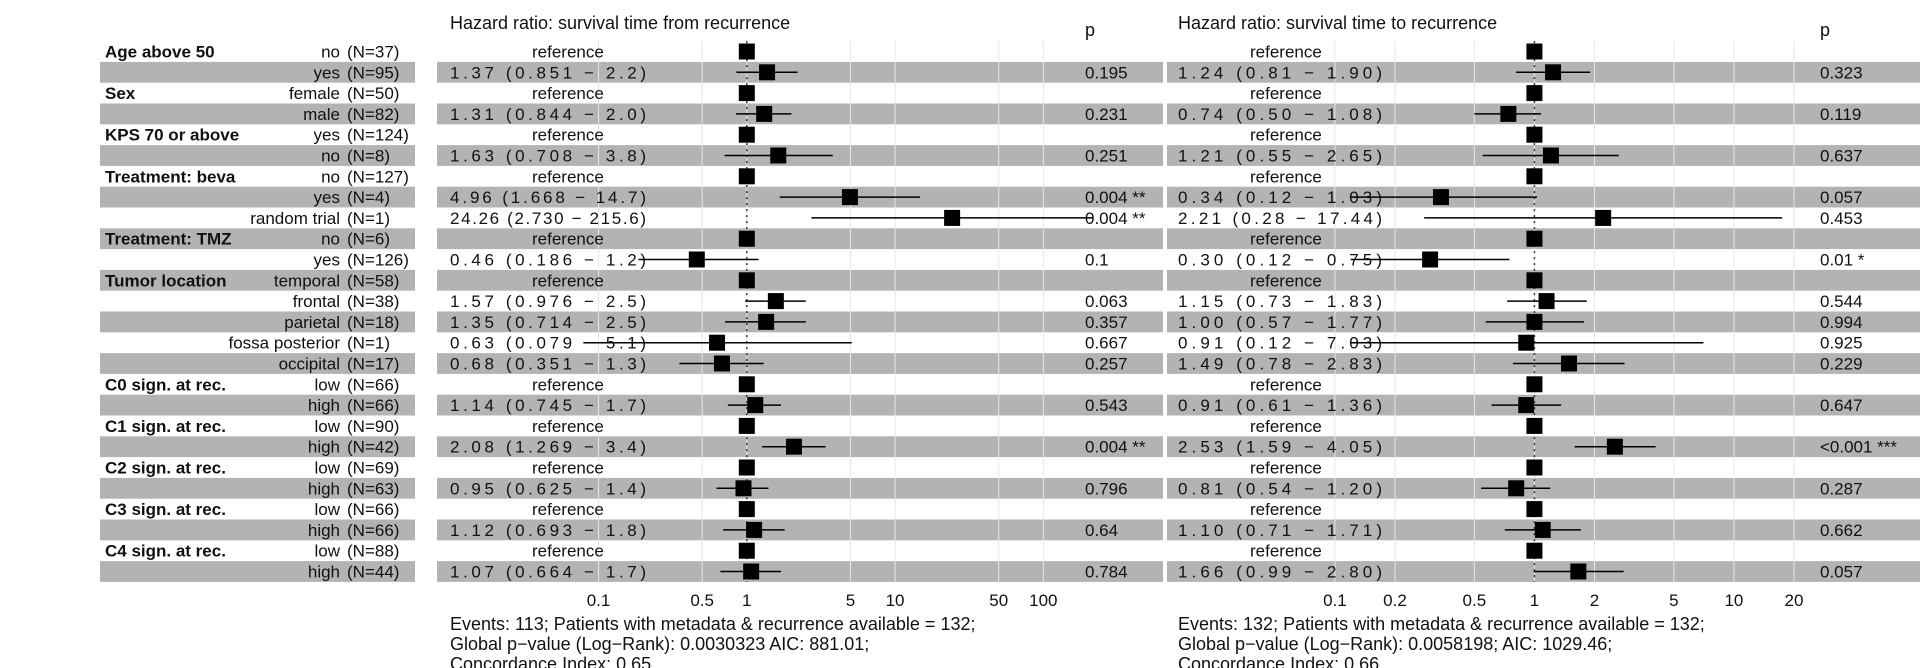  Describe the element at coordinates (314, 93) in the screenshot. I see `level-label: female` at that location.